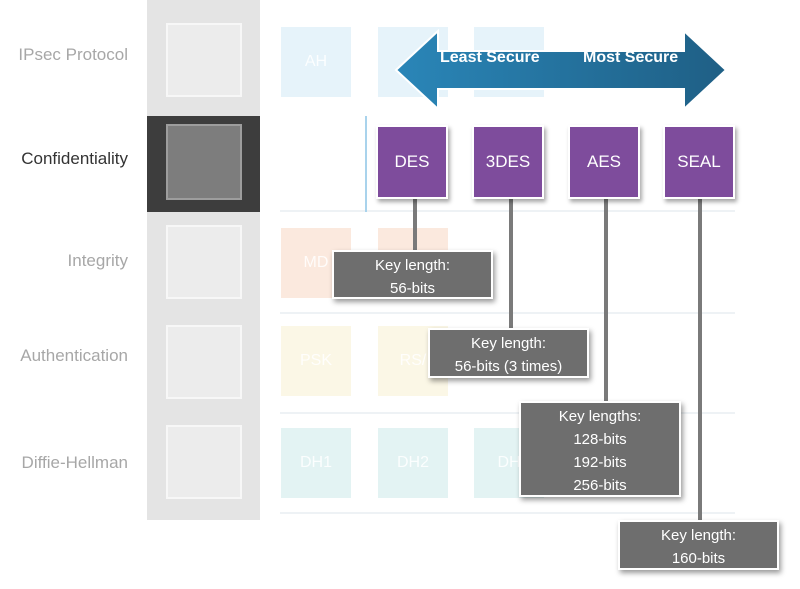  What do you see at coordinates (508, 343) in the screenshot?
I see `3des-key-title: Key length:` at bounding box center [508, 343].